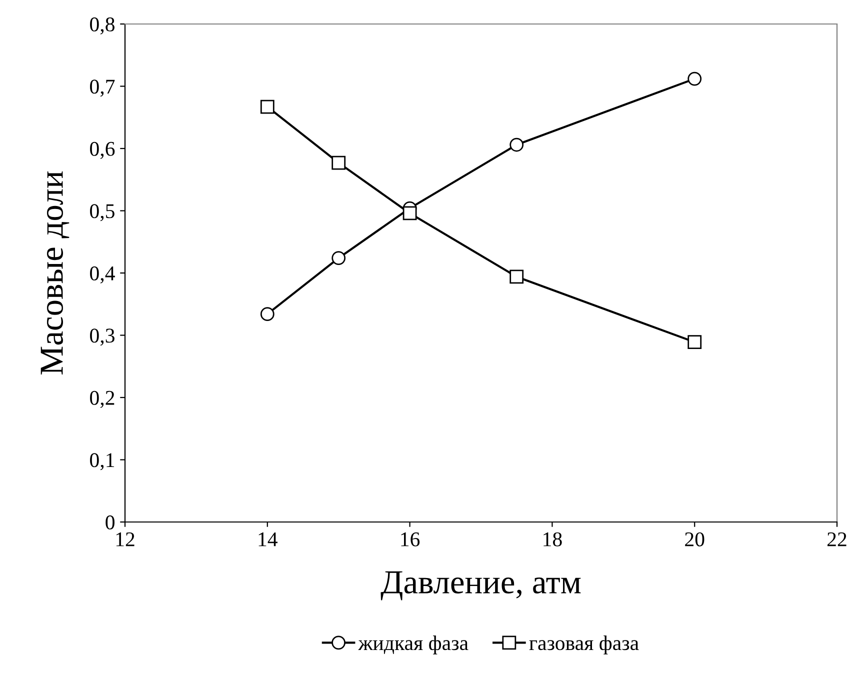  What do you see at coordinates (584, 644) in the screenshot?
I see `legend-label: газовая фаза` at bounding box center [584, 644].